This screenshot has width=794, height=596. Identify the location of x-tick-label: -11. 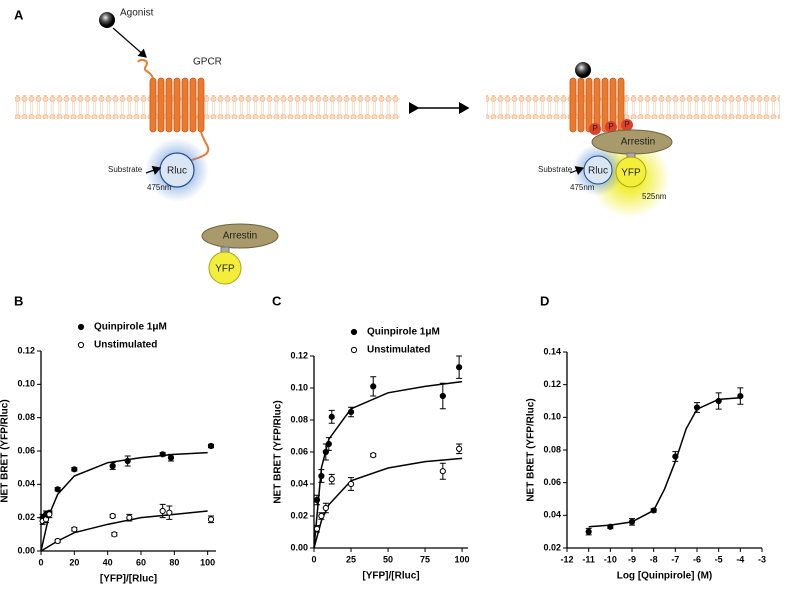
(588, 559).